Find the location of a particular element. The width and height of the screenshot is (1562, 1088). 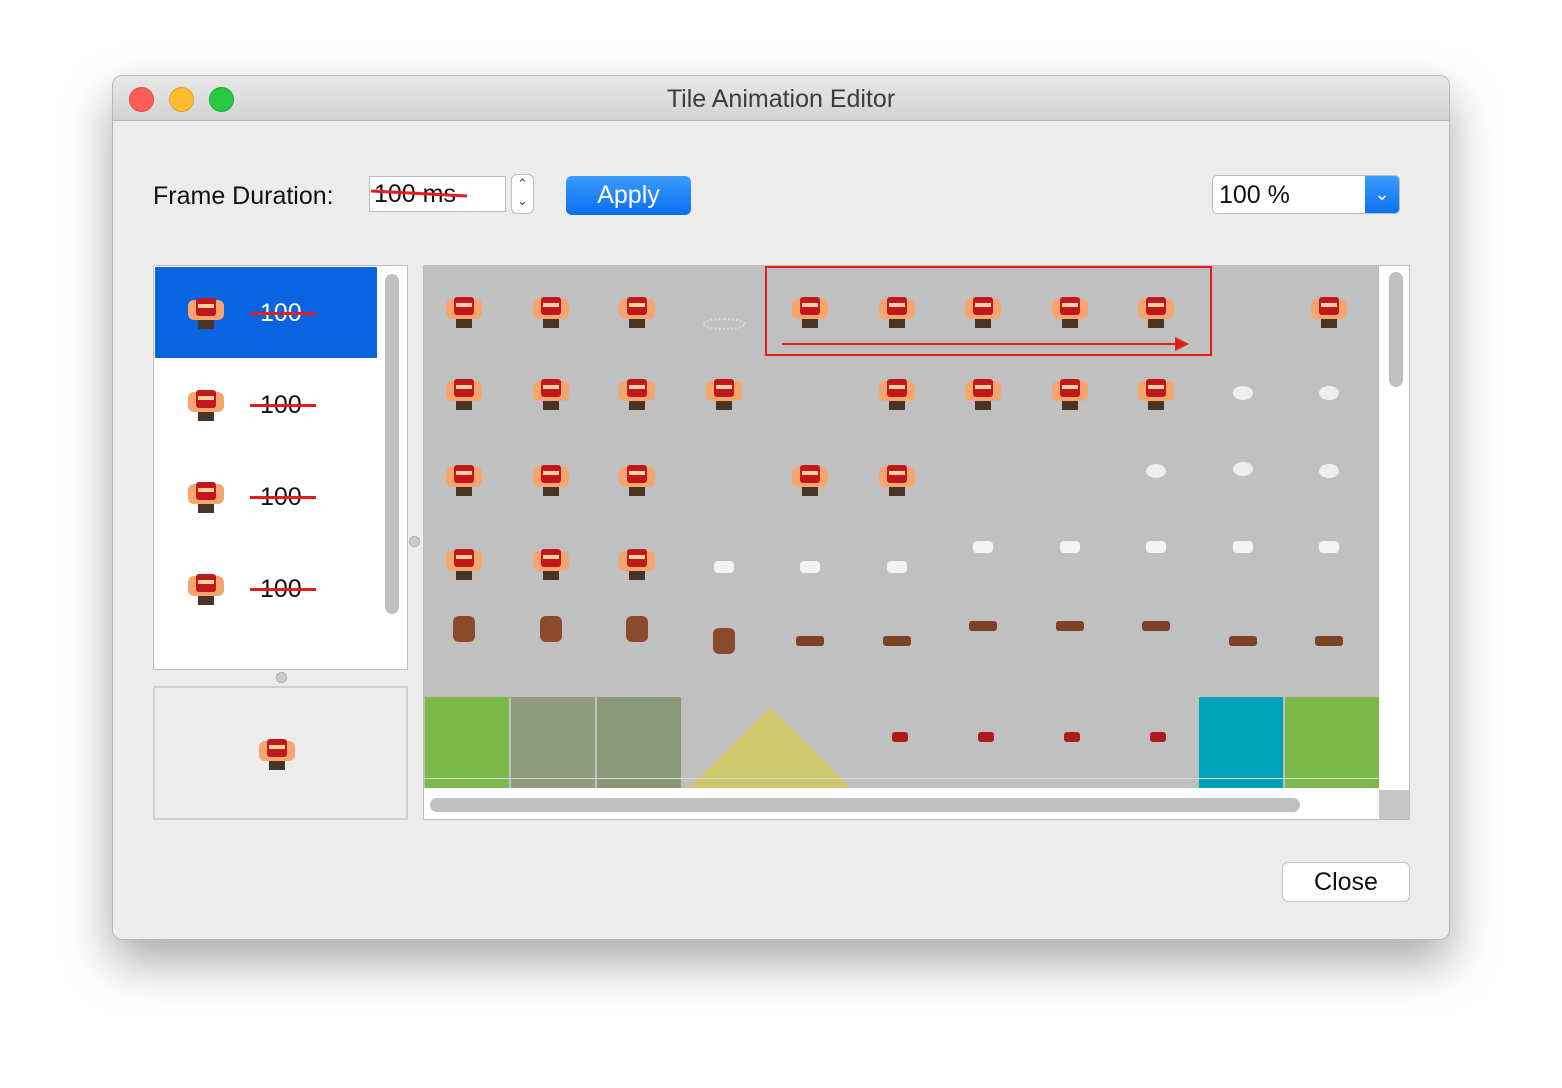

apply-button: Apply is located at coordinates (628, 195).